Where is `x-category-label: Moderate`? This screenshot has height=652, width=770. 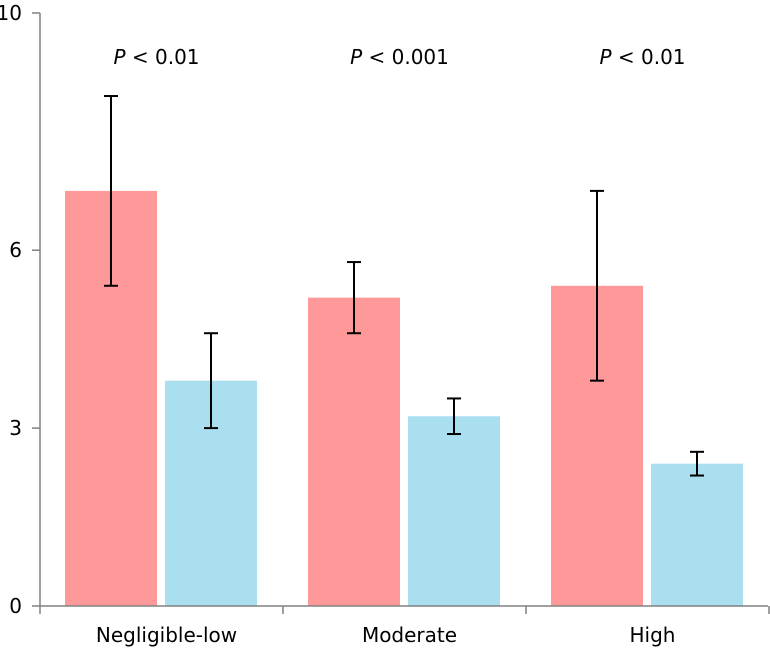
x-category-label: Moderate is located at coordinates (409, 635).